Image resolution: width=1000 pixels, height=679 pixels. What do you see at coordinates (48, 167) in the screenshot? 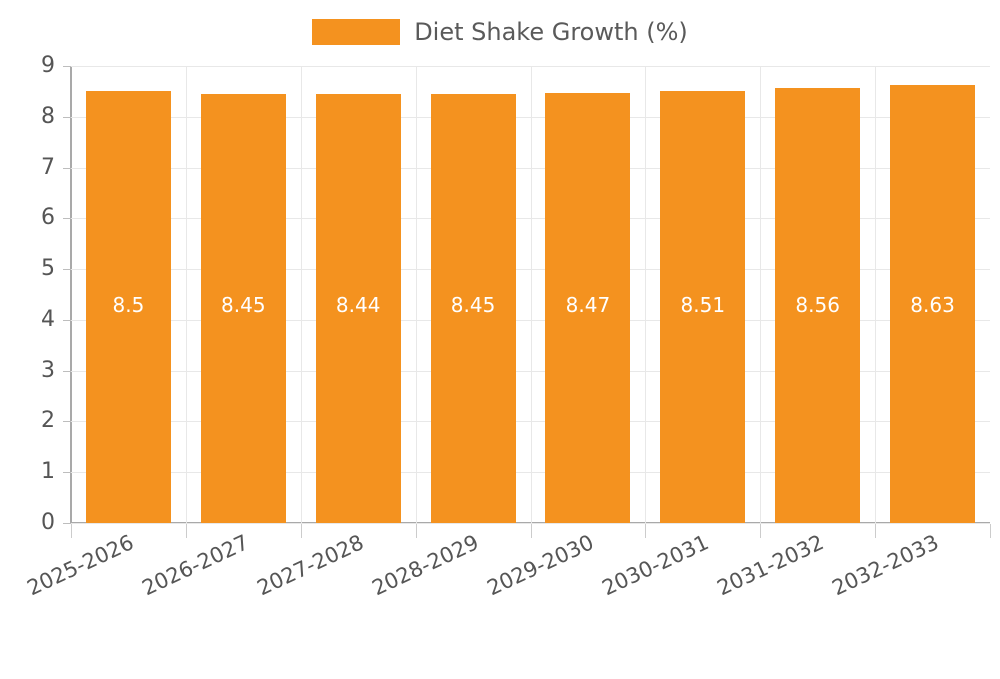
I see `y-axis-tick-label: 7` at bounding box center [48, 167].